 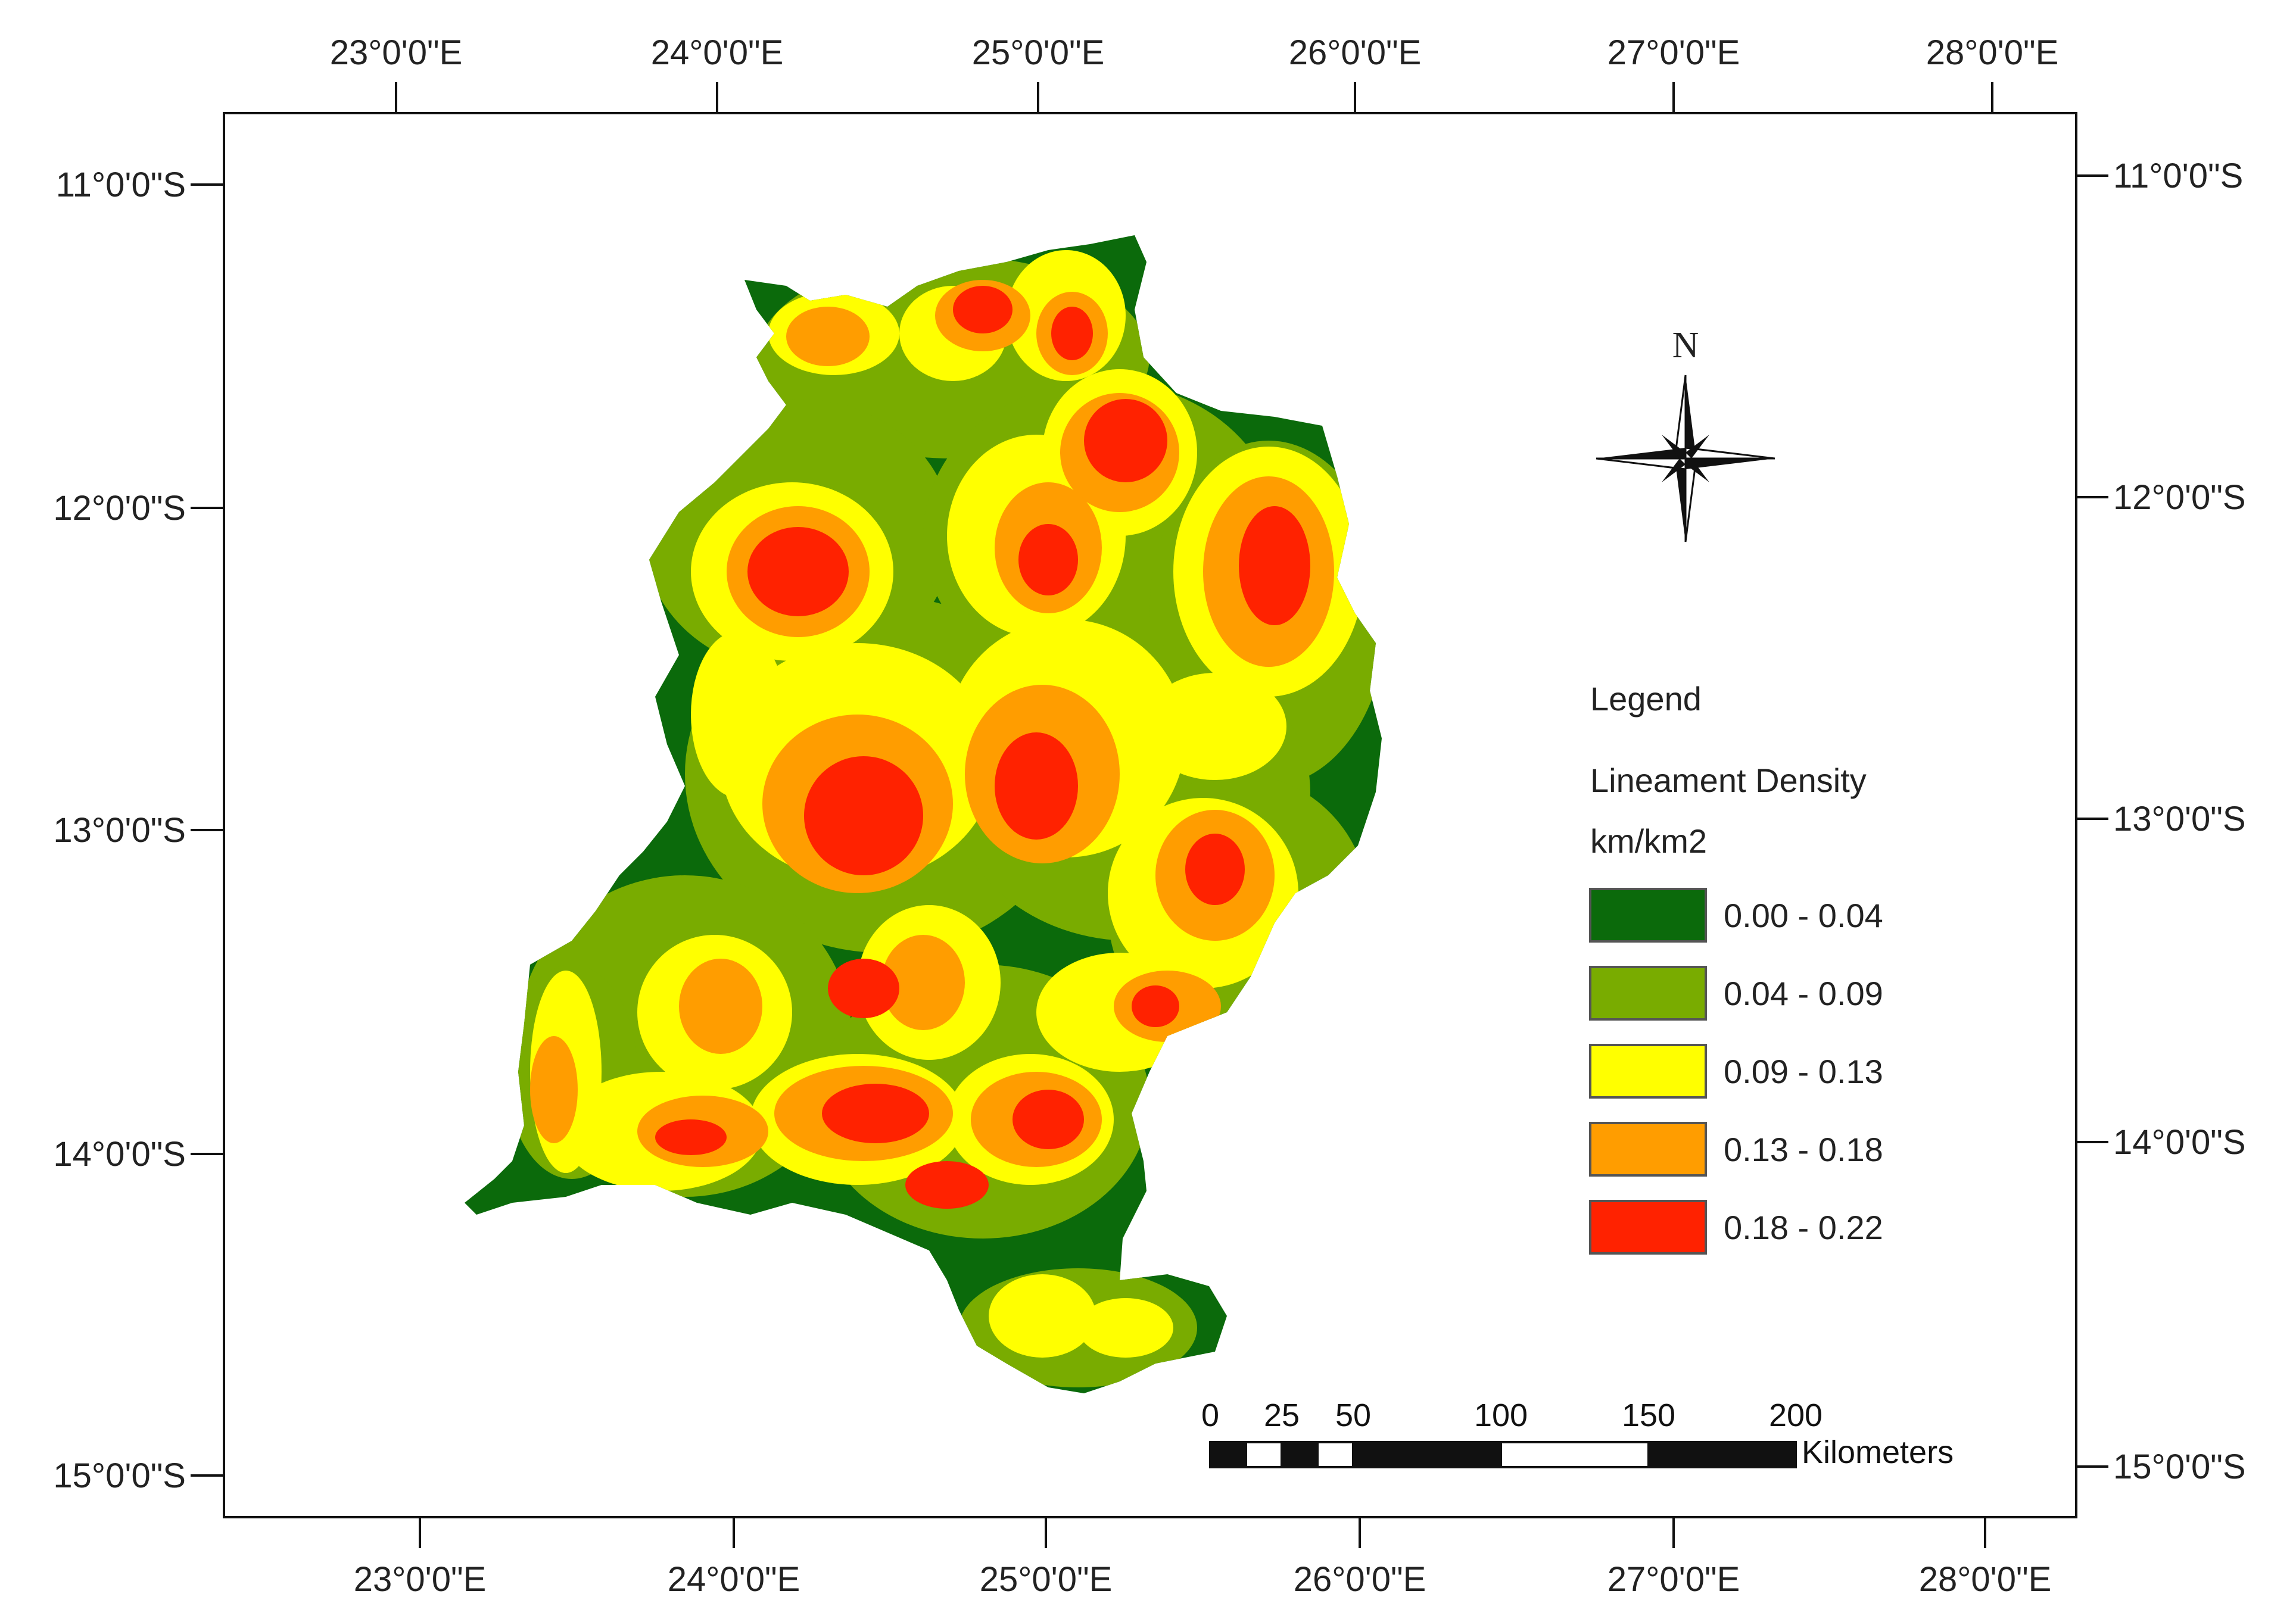 What do you see at coordinates (1501, 1415) in the screenshot?
I see `scale-tick-label: 100` at bounding box center [1501, 1415].